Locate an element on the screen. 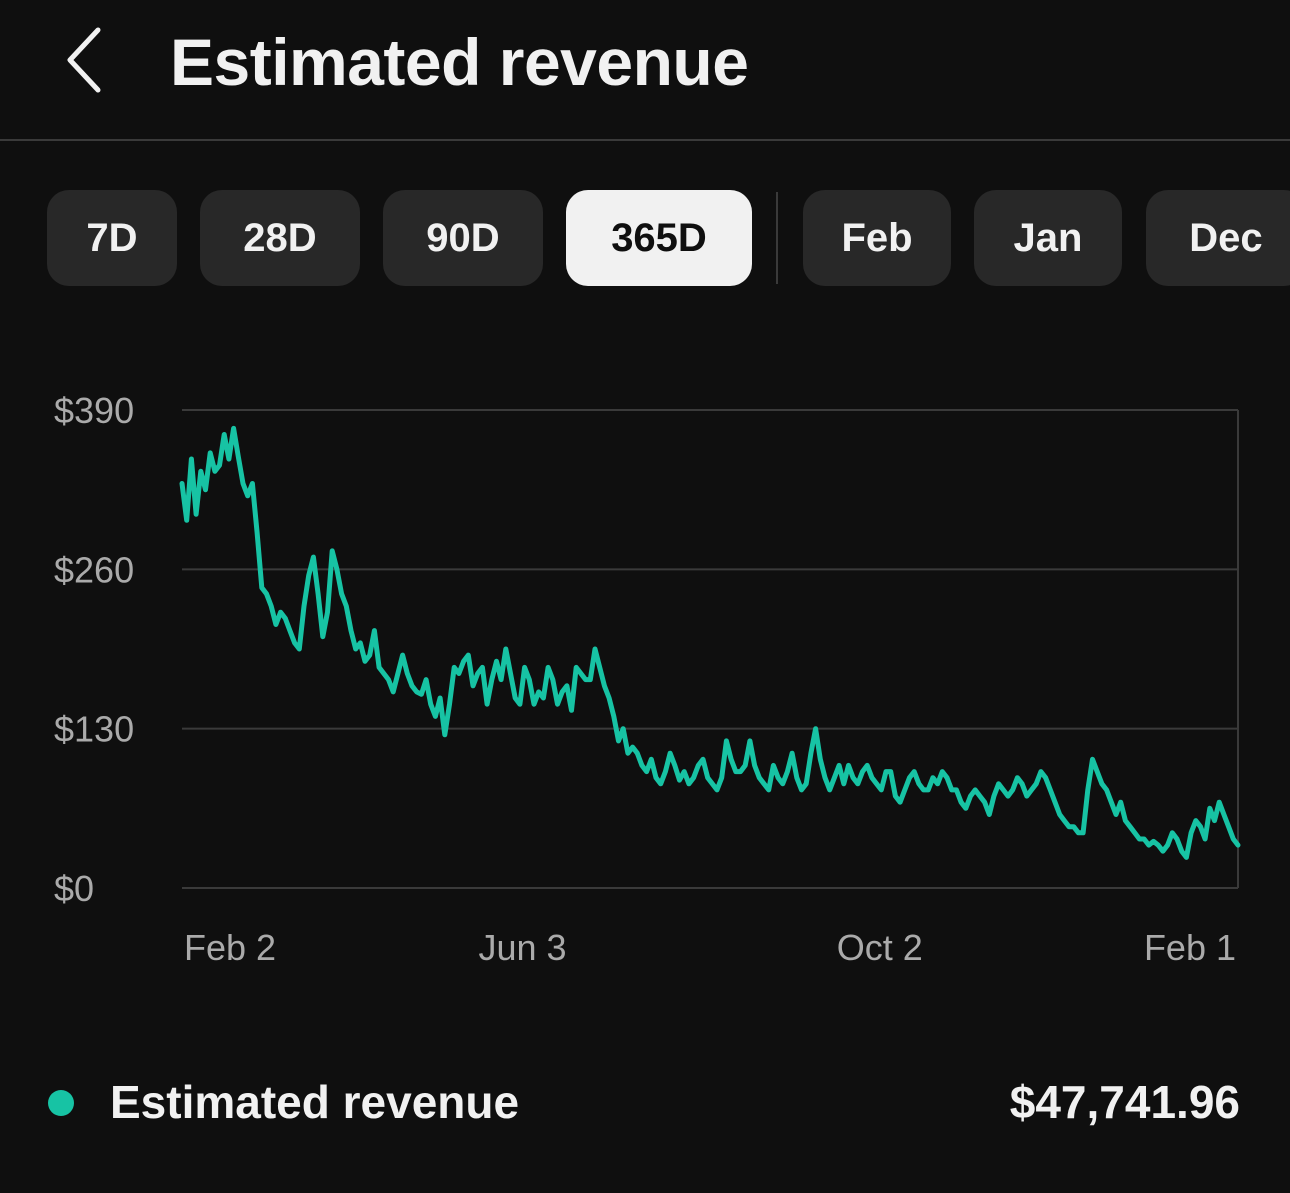 This screenshot has height=1193, width=1290. chip-28d: 28D is located at coordinates (280, 238).